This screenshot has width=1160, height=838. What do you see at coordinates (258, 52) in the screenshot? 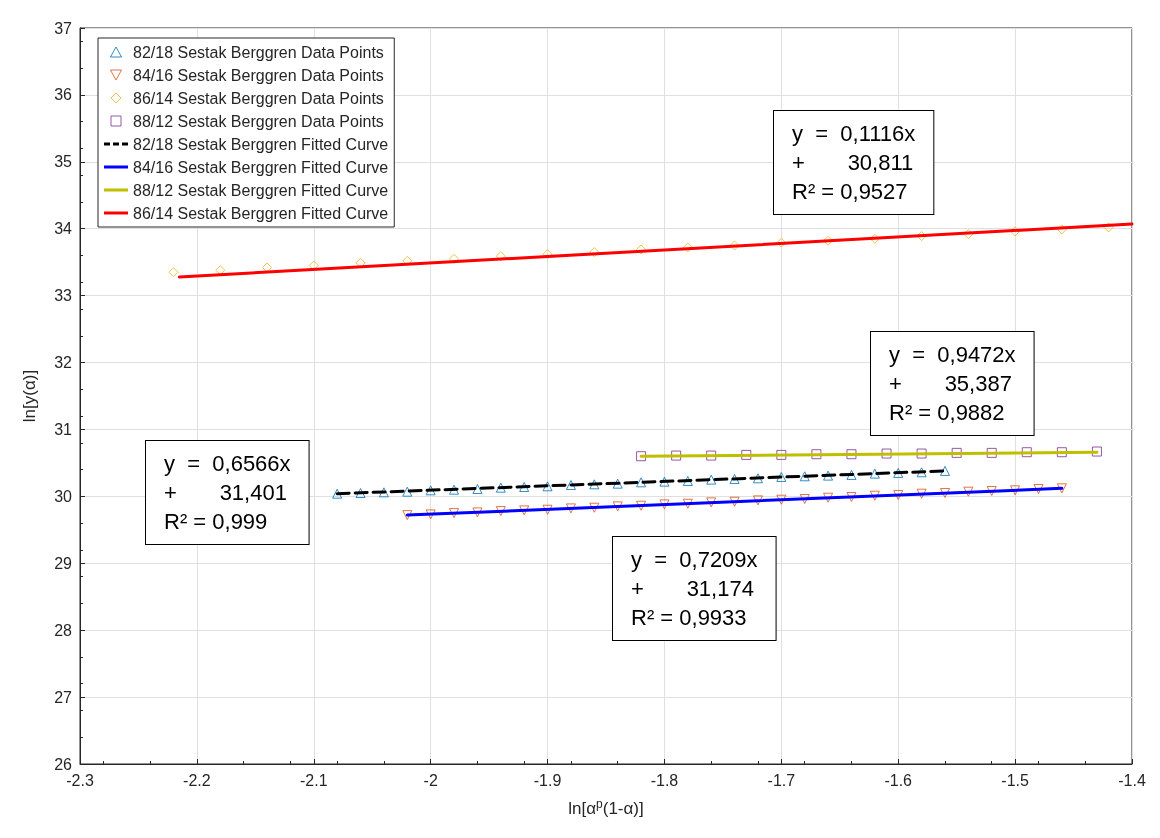
I see `legend-label: 82/18 Sestak Berggren Data Points` at bounding box center [258, 52].